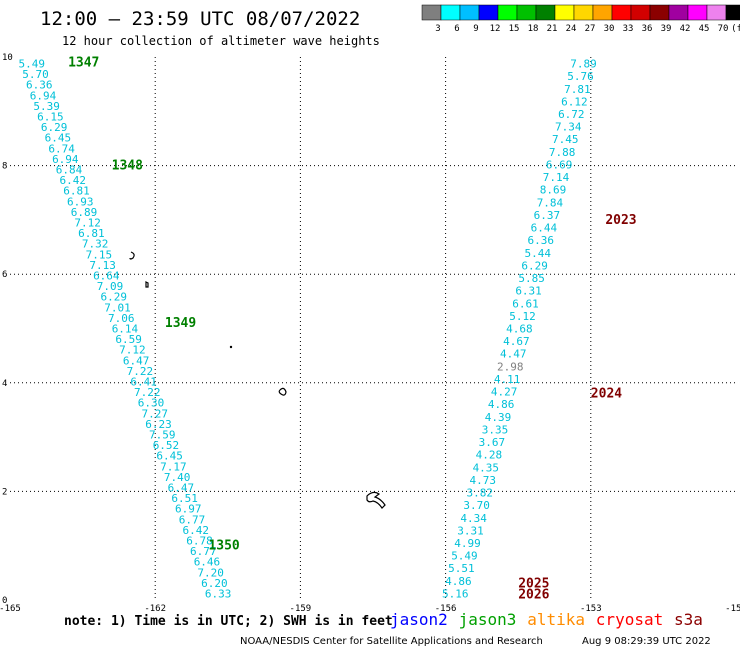  Describe the element at coordinates (121, 318) in the screenshot. I see `swh-value: 7.06` at that location.